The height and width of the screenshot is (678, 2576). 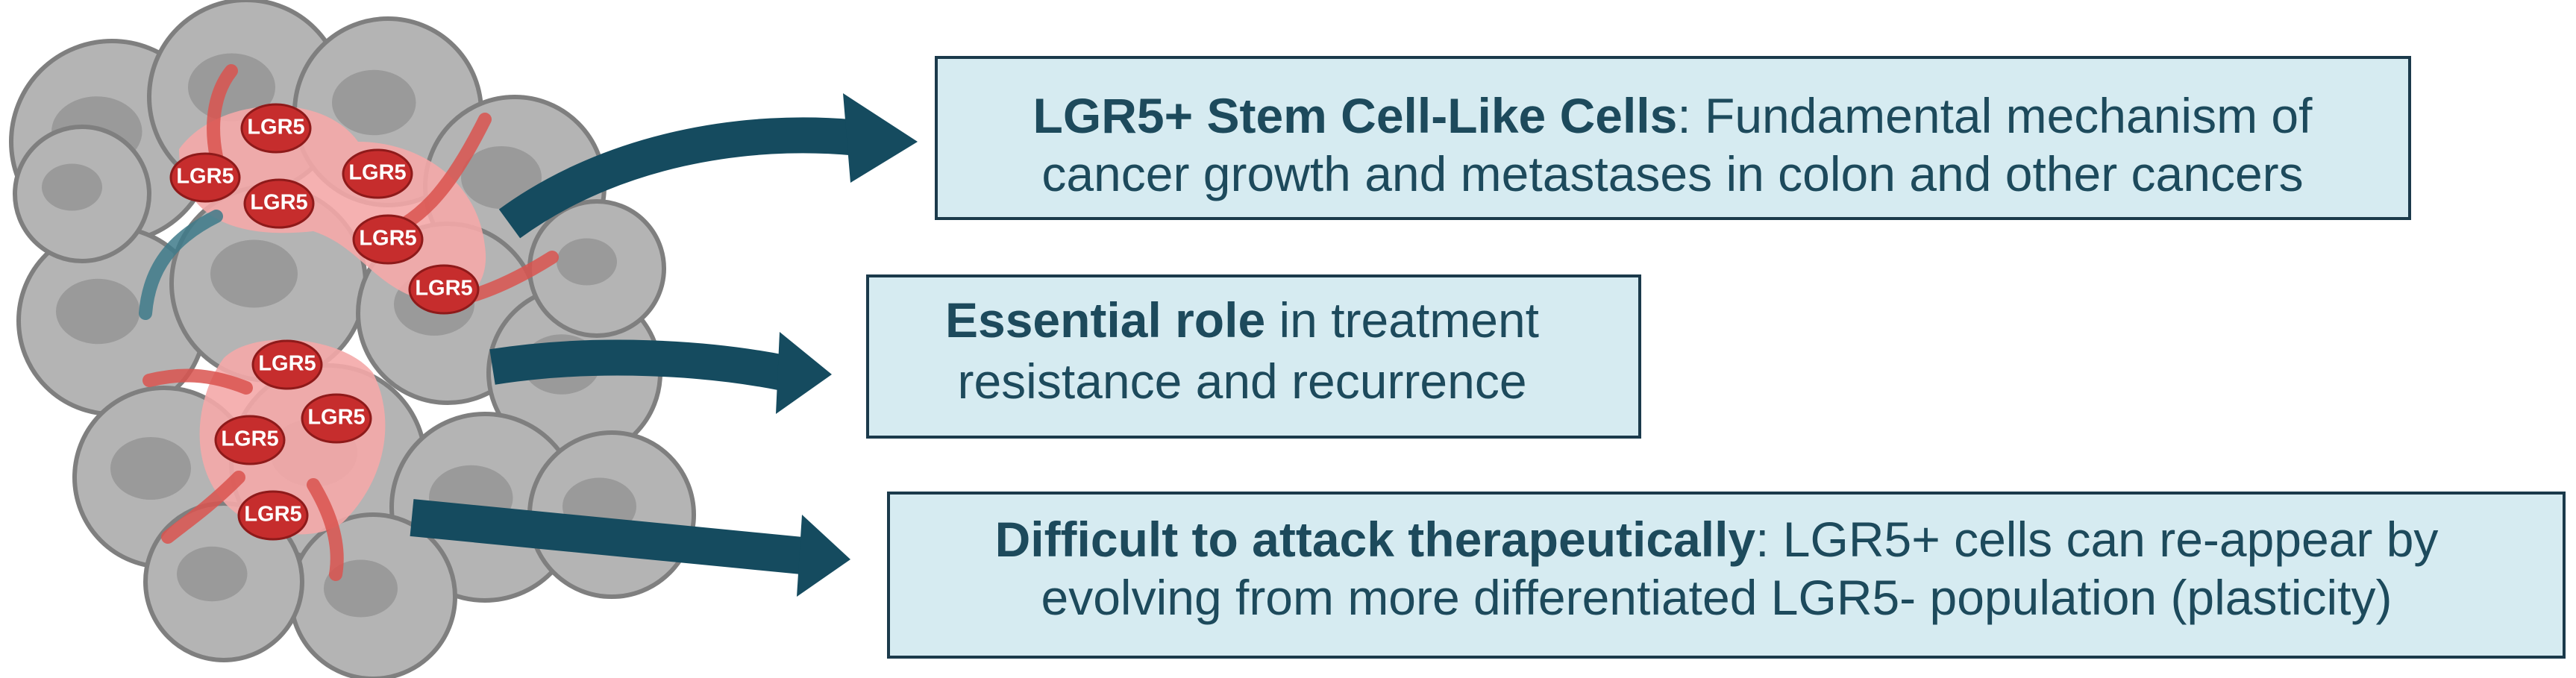 What do you see at coordinates (1105, 320) in the screenshot?
I see `bold-text: Essential role` at bounding box center [1105, 320].